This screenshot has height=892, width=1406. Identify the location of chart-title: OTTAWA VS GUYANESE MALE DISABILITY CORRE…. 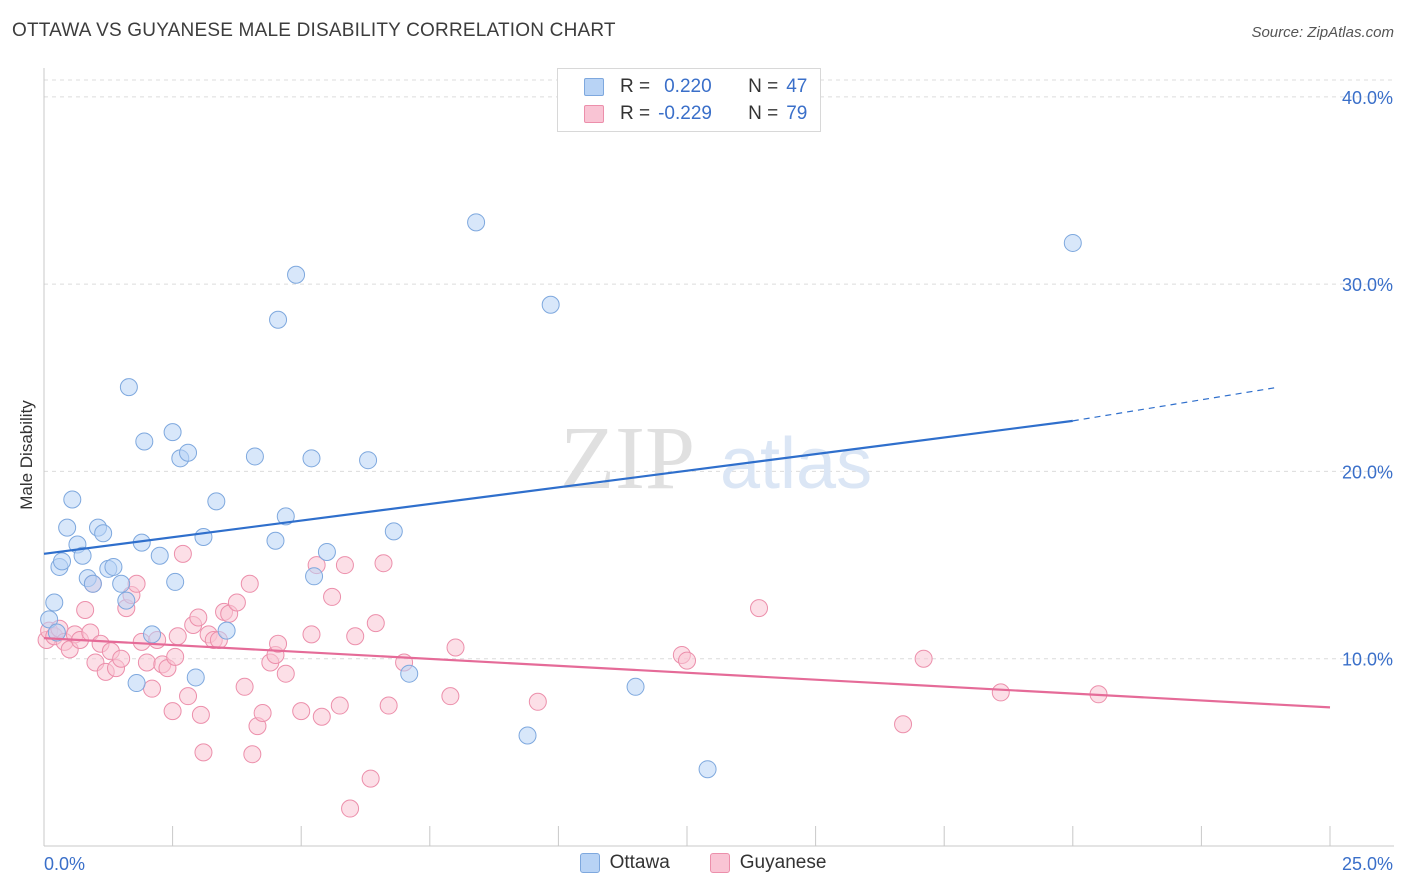
(314, 30).